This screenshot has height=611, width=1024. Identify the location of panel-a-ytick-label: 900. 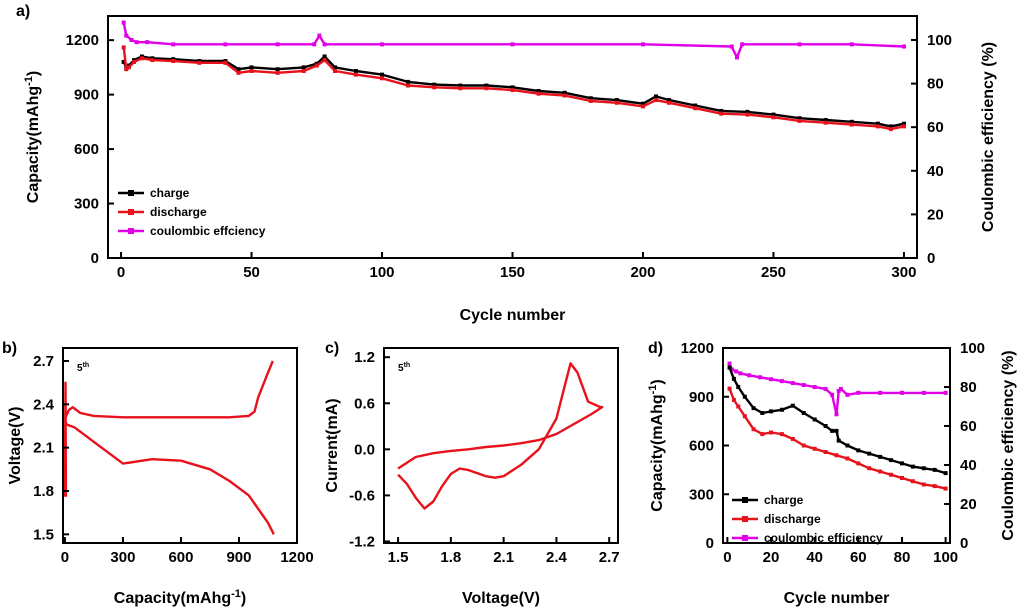
(86, 95).